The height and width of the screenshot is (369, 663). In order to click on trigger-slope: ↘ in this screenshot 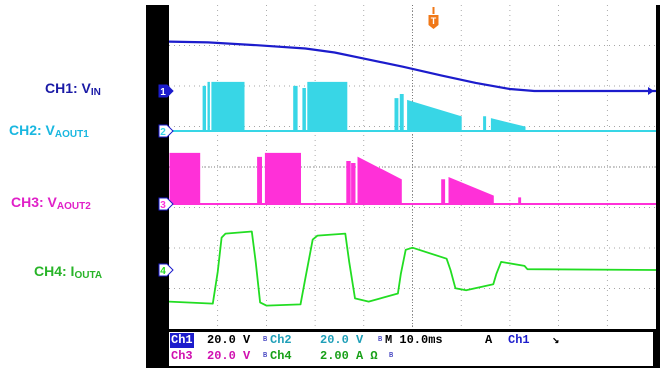, I will do `click(556, 340)`.